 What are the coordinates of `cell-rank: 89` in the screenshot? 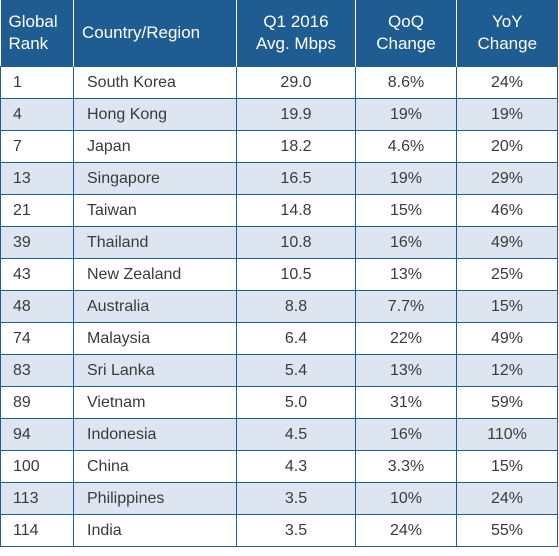 It's located at (37, 402).